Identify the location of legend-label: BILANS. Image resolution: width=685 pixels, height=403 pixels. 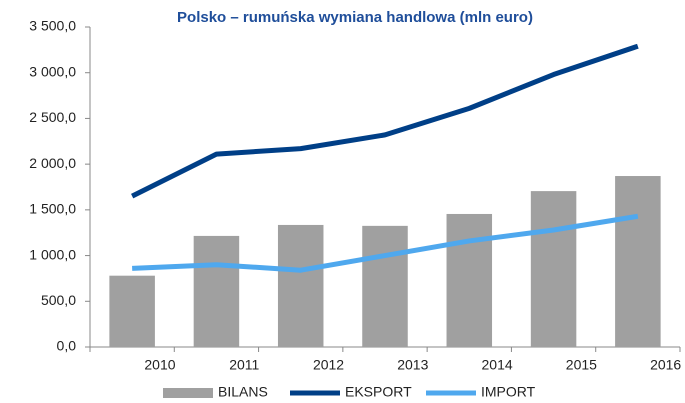
(243, 392).